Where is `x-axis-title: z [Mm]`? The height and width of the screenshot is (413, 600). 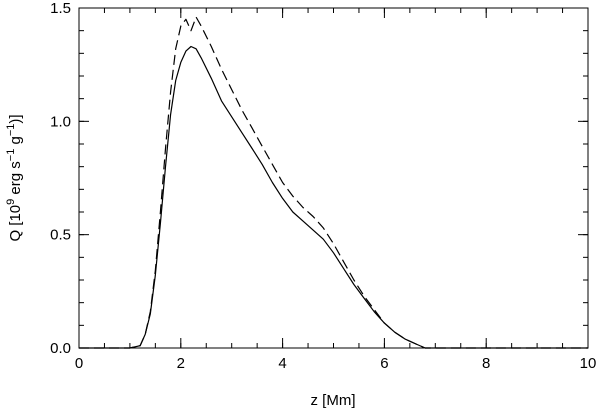
x-axis-title: z [Mm] is located at coordinates (333, 400).